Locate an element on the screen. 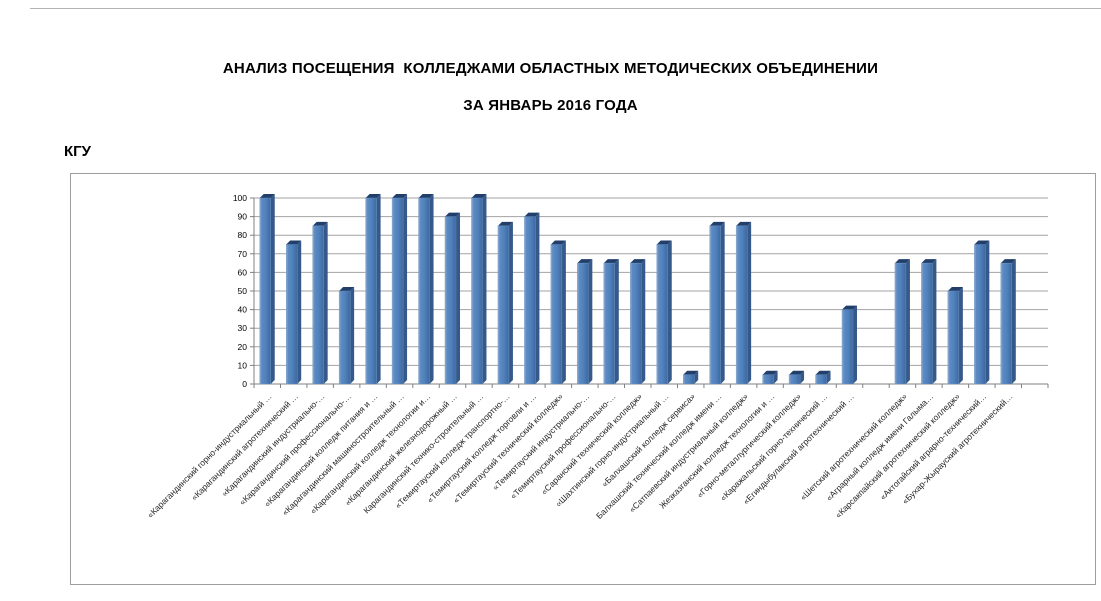 Image resolution: width=1101 pixels, height=601 pixels. page-title-line2: ЗА ЯНВАРЬ 2016 ГОДА is located at coordinates (550, 105).